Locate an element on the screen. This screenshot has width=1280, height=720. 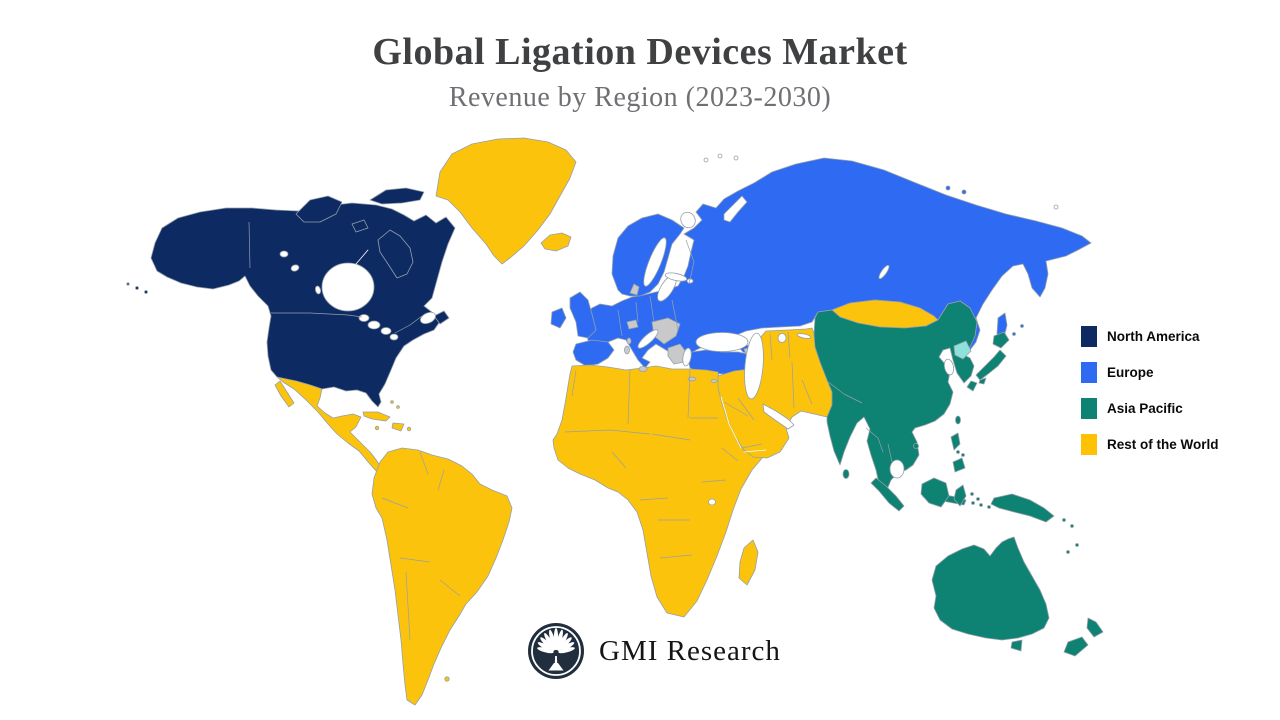
sulawesi is located at coordinates (960, 495).